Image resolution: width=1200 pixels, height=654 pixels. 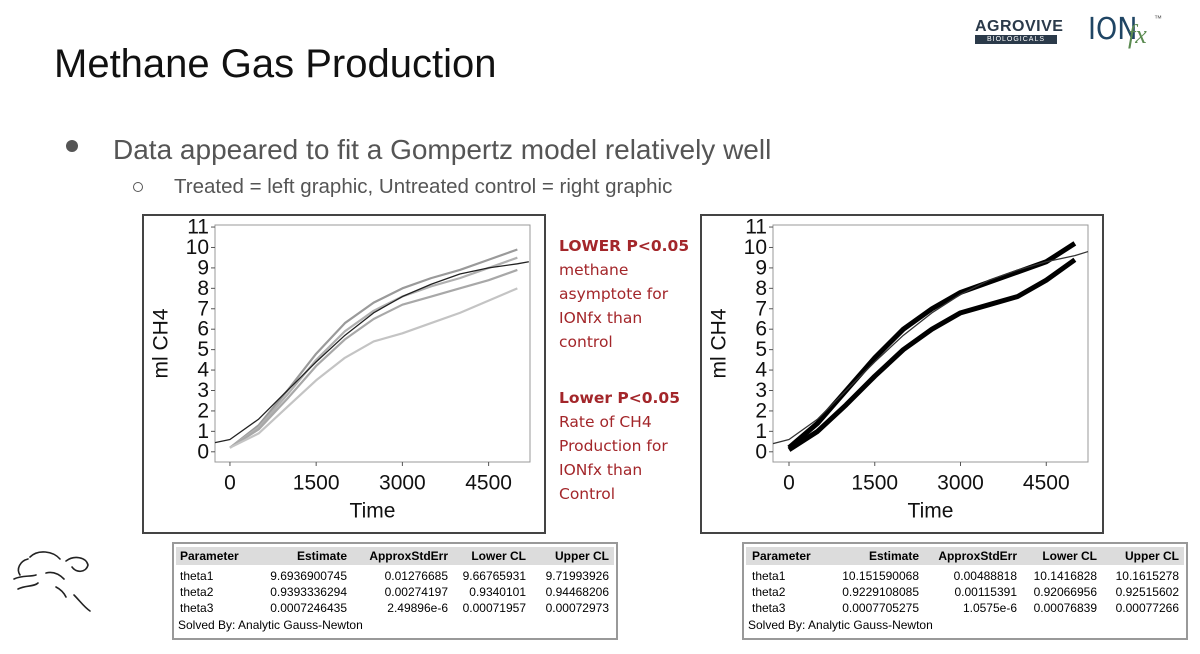 What do you see at coordinates (498, 556) in the screenshot?
I see `table-header-cell: Lower CL` at bounding box center [498, 556].